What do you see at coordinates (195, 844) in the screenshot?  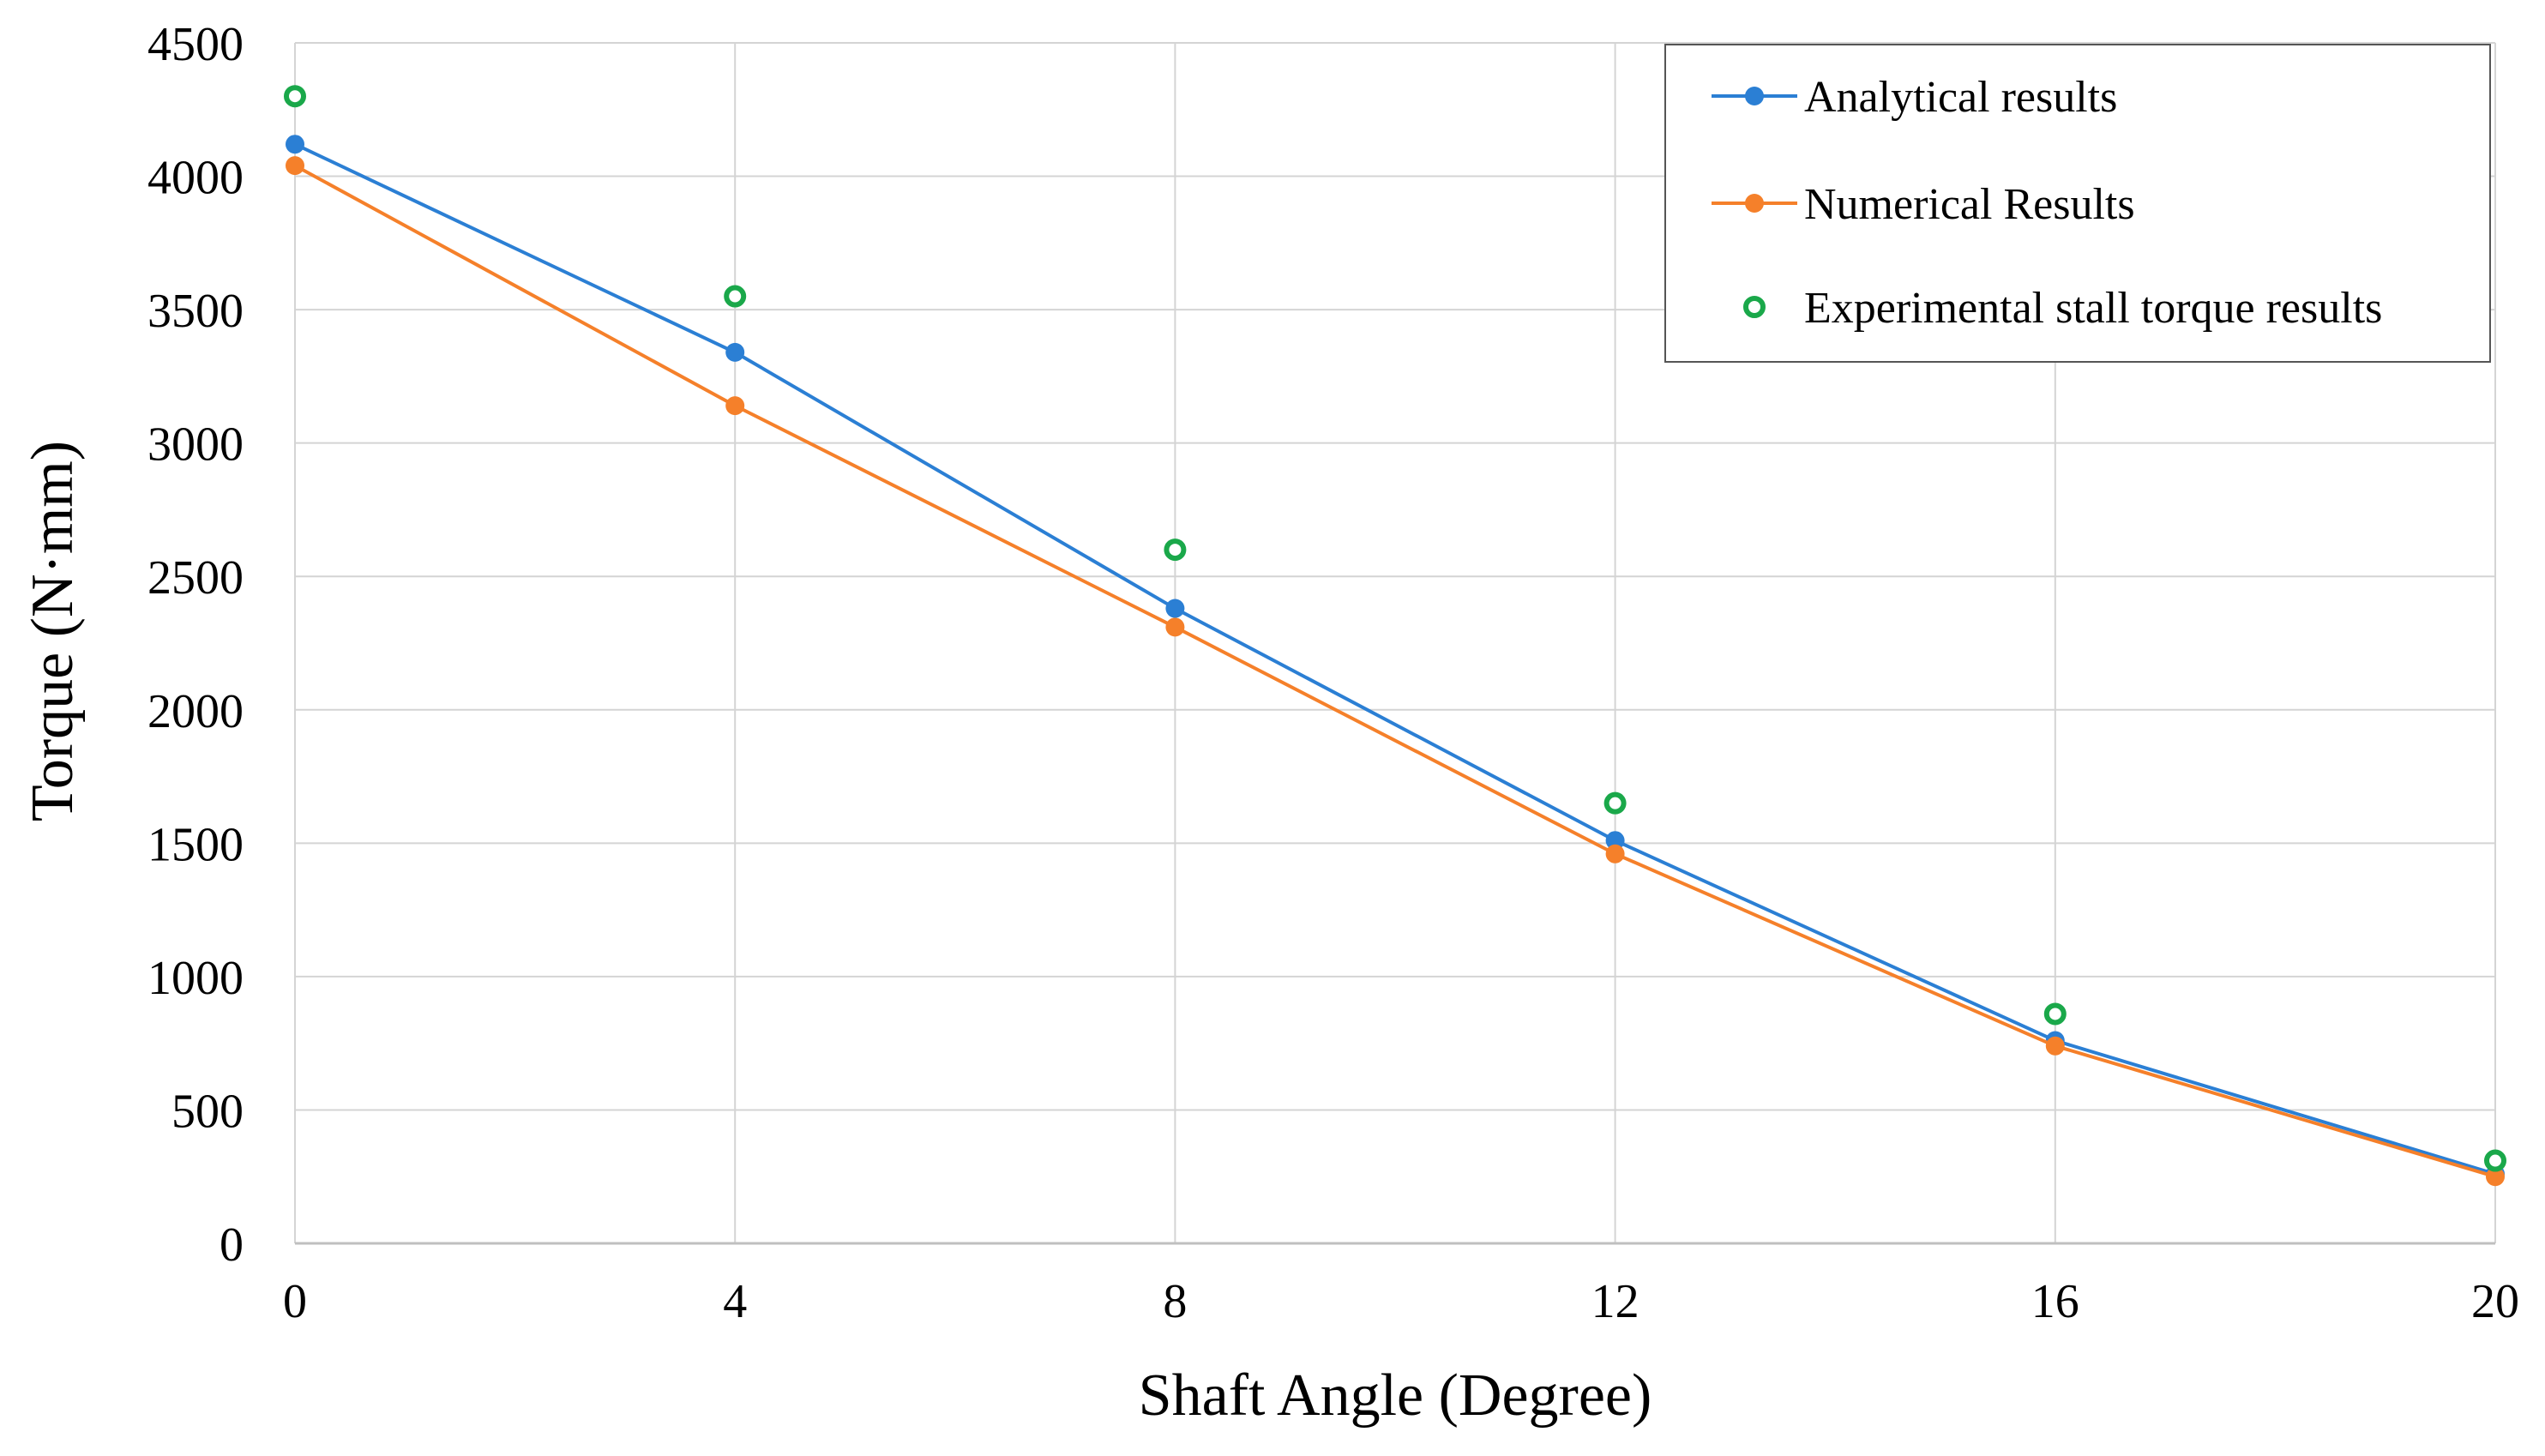 I see `y-tick-label: 1500` at bounding box center [195, 844].